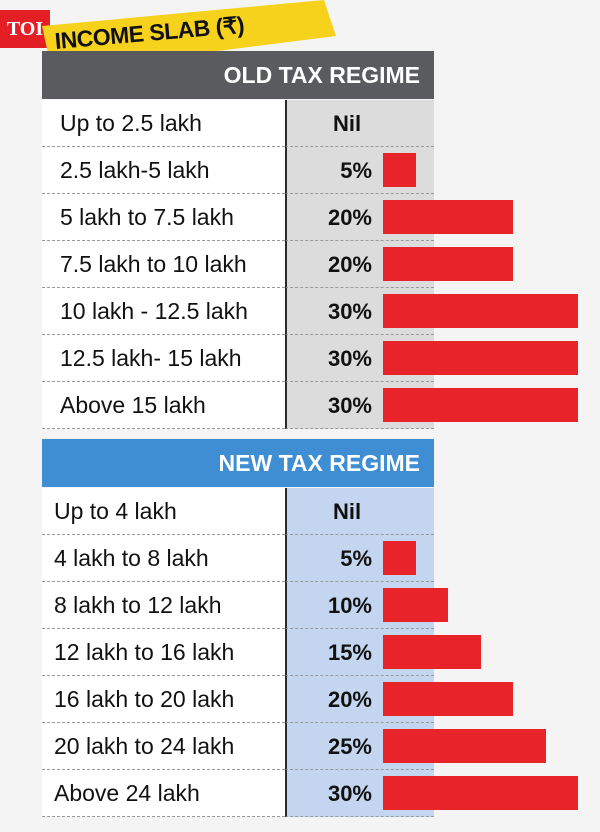 This screenshot has width=600, height=832. Describe the element at coordinates (349, 652) in the screenshot. I see `tax-rate-label: 15%` at that location.